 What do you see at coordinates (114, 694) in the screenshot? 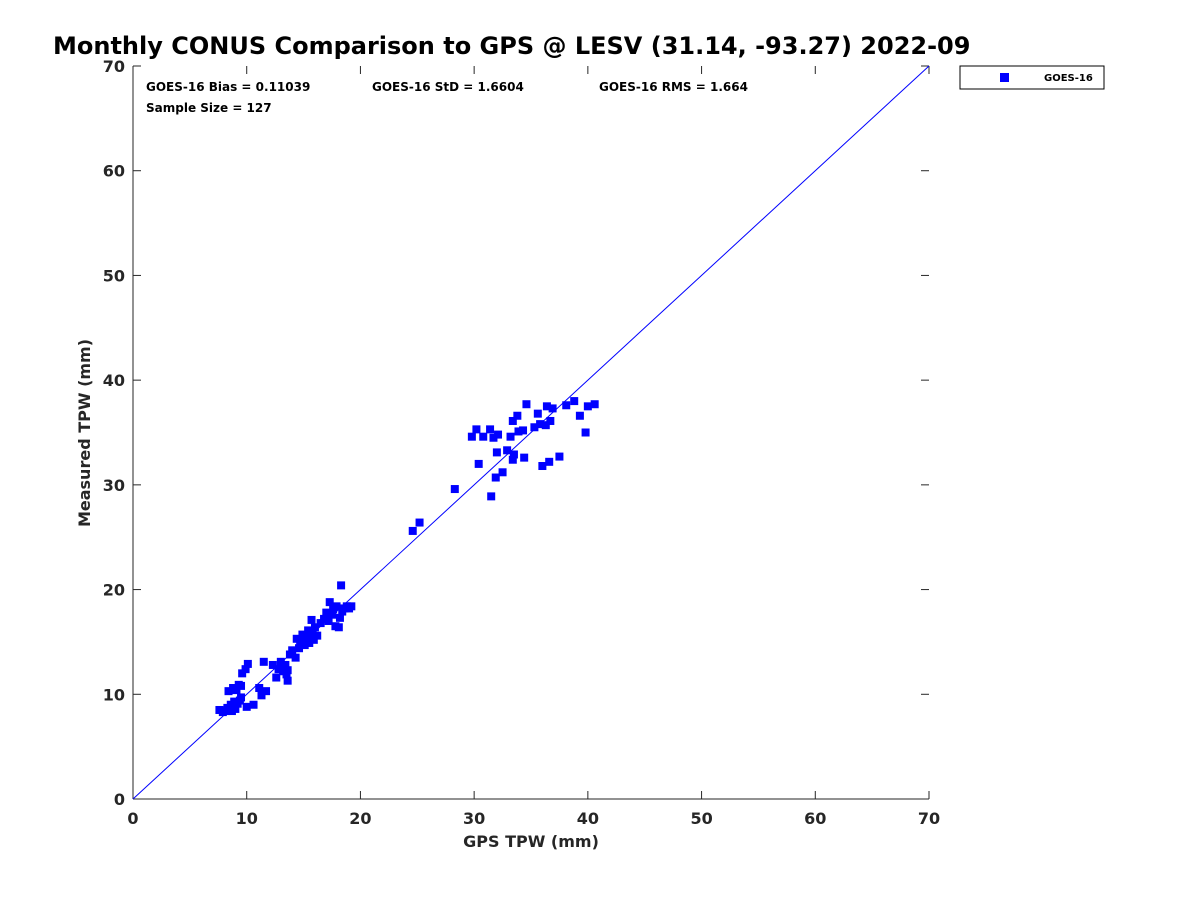
I see `y-tick-label: 10` at bounding box center [114, 694].